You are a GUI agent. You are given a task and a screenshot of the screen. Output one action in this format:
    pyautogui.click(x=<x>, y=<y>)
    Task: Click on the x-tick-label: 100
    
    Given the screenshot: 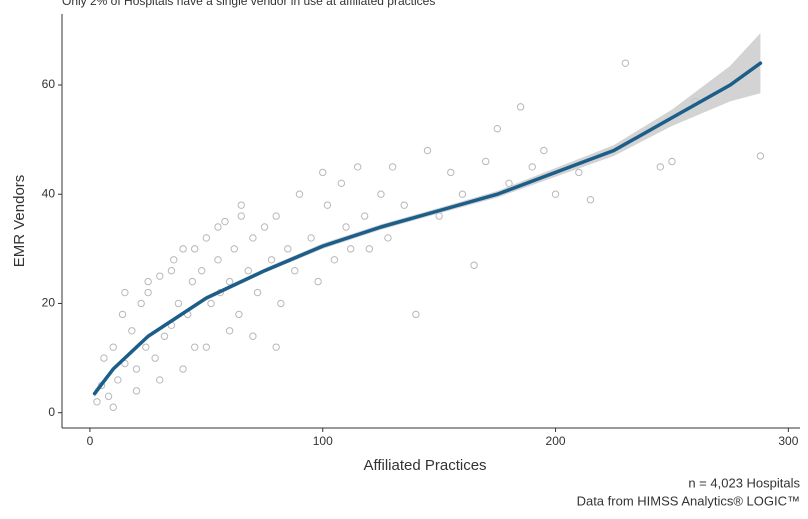 What is the action you would take?
    pyautogui.click(x=323, y=441)
    